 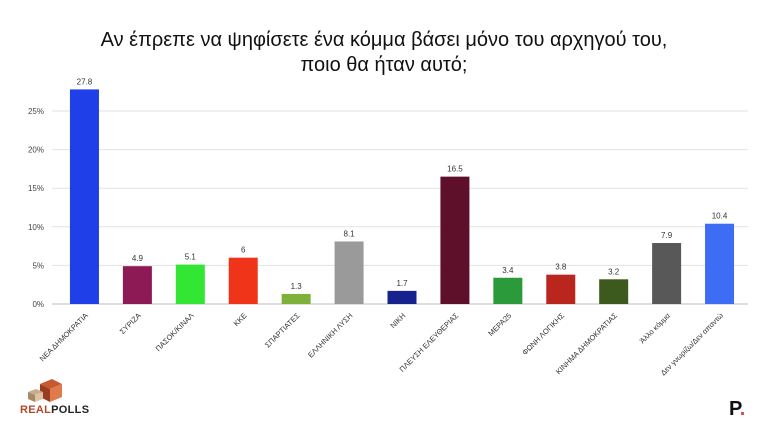 I want to click on y-tick-label: 0%, so click(x=38, y=304).